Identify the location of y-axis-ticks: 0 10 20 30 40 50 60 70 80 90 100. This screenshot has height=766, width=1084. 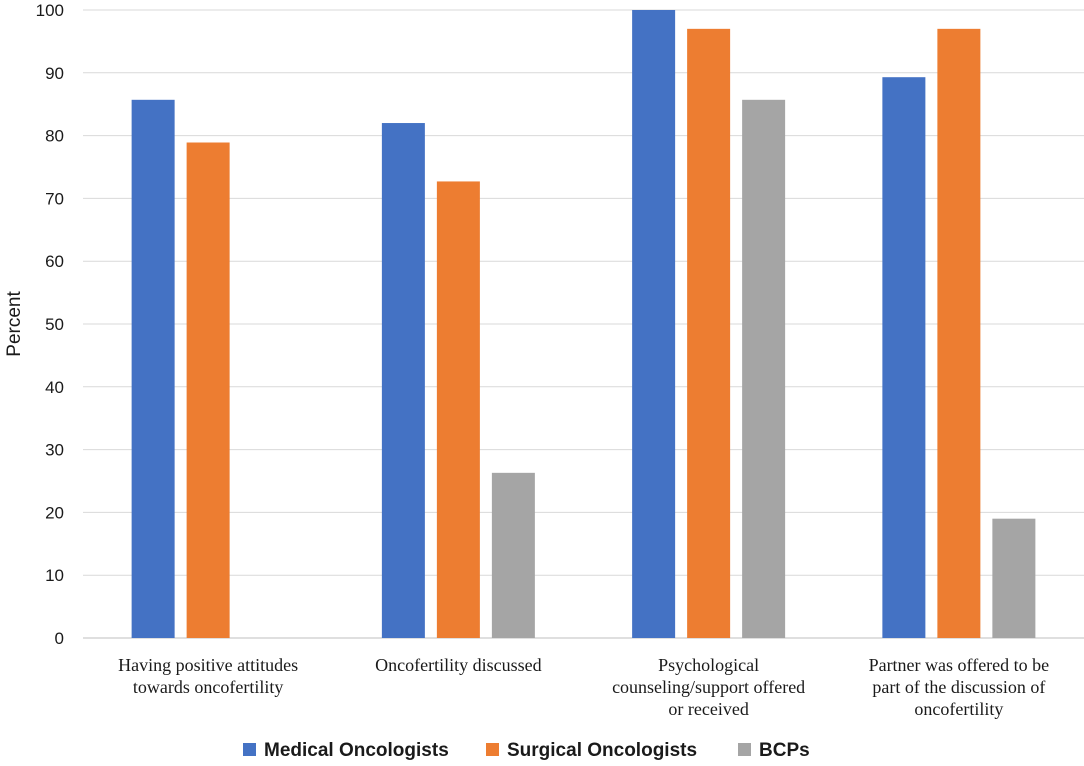
(50, 324).